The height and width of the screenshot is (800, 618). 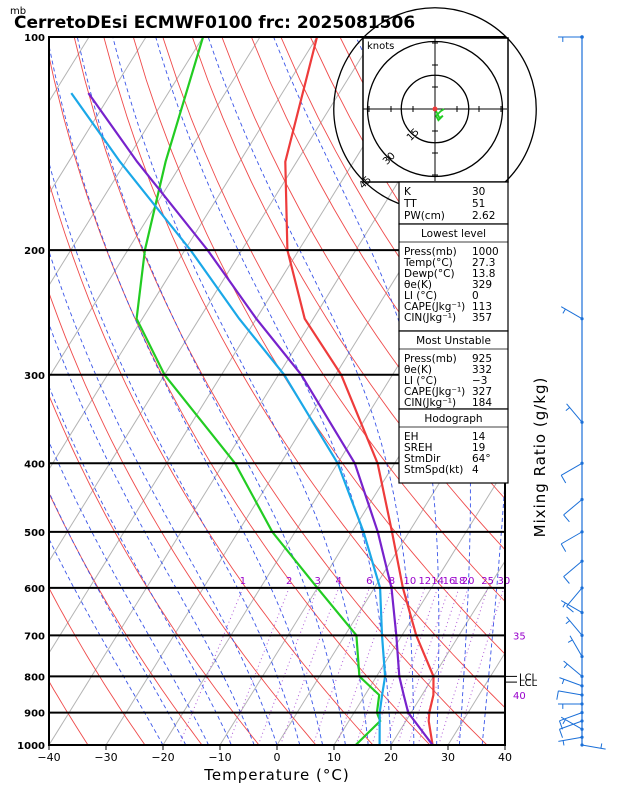 What do you see at coordinates (18, 11) in the screenshot?
I see `pressure-unit-label: mb` at bounding box center [18, 11].